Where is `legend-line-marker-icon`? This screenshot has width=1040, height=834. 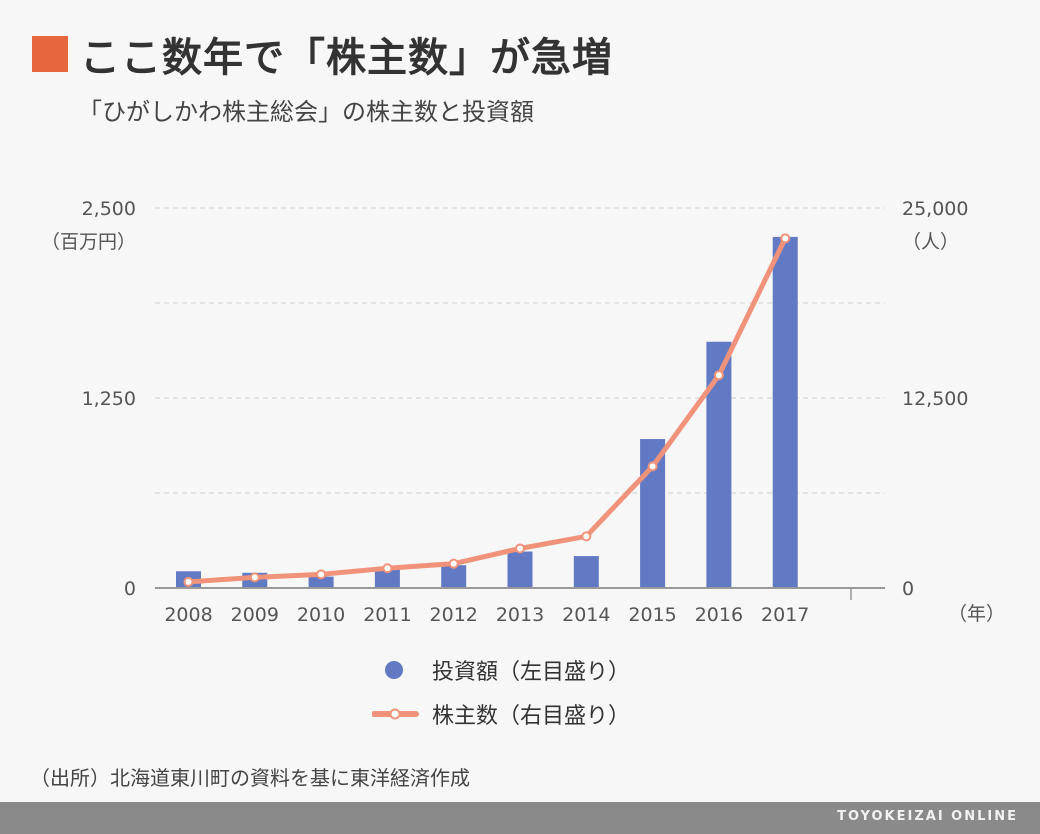
legend-line-marker-icon is located at coordinates (395, 714).